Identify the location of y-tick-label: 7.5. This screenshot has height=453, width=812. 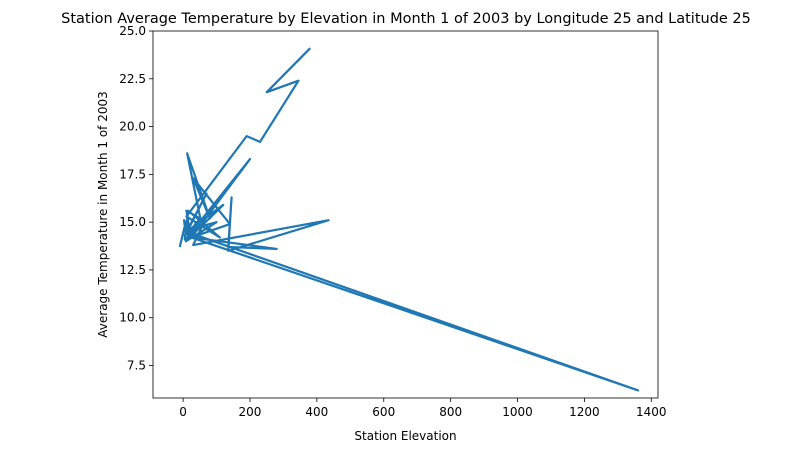
(136, 366).